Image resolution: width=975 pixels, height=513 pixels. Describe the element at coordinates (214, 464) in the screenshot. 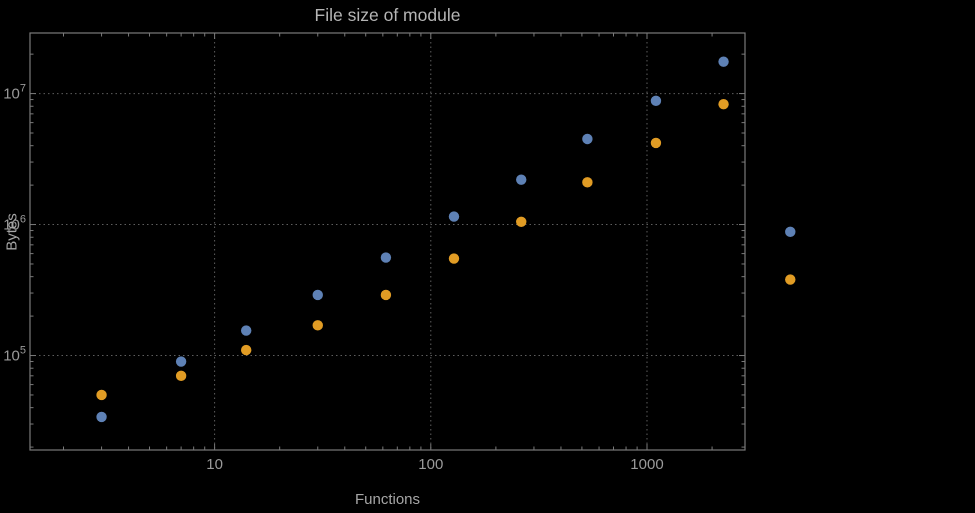

I see `x-tick-label: 10` at that location.